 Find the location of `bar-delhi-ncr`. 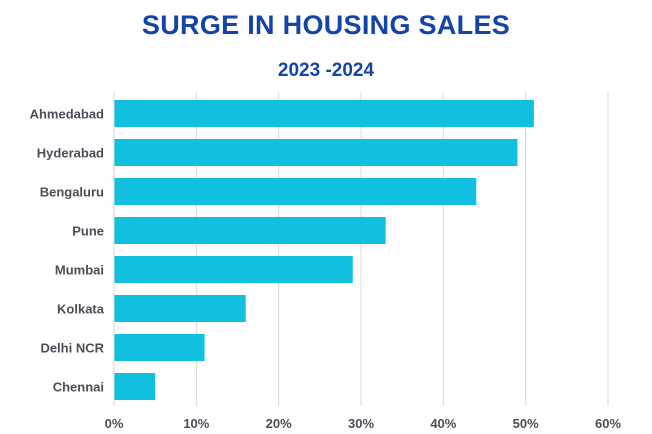

bar-delhi-ncr is located at coordinates (159, 347).